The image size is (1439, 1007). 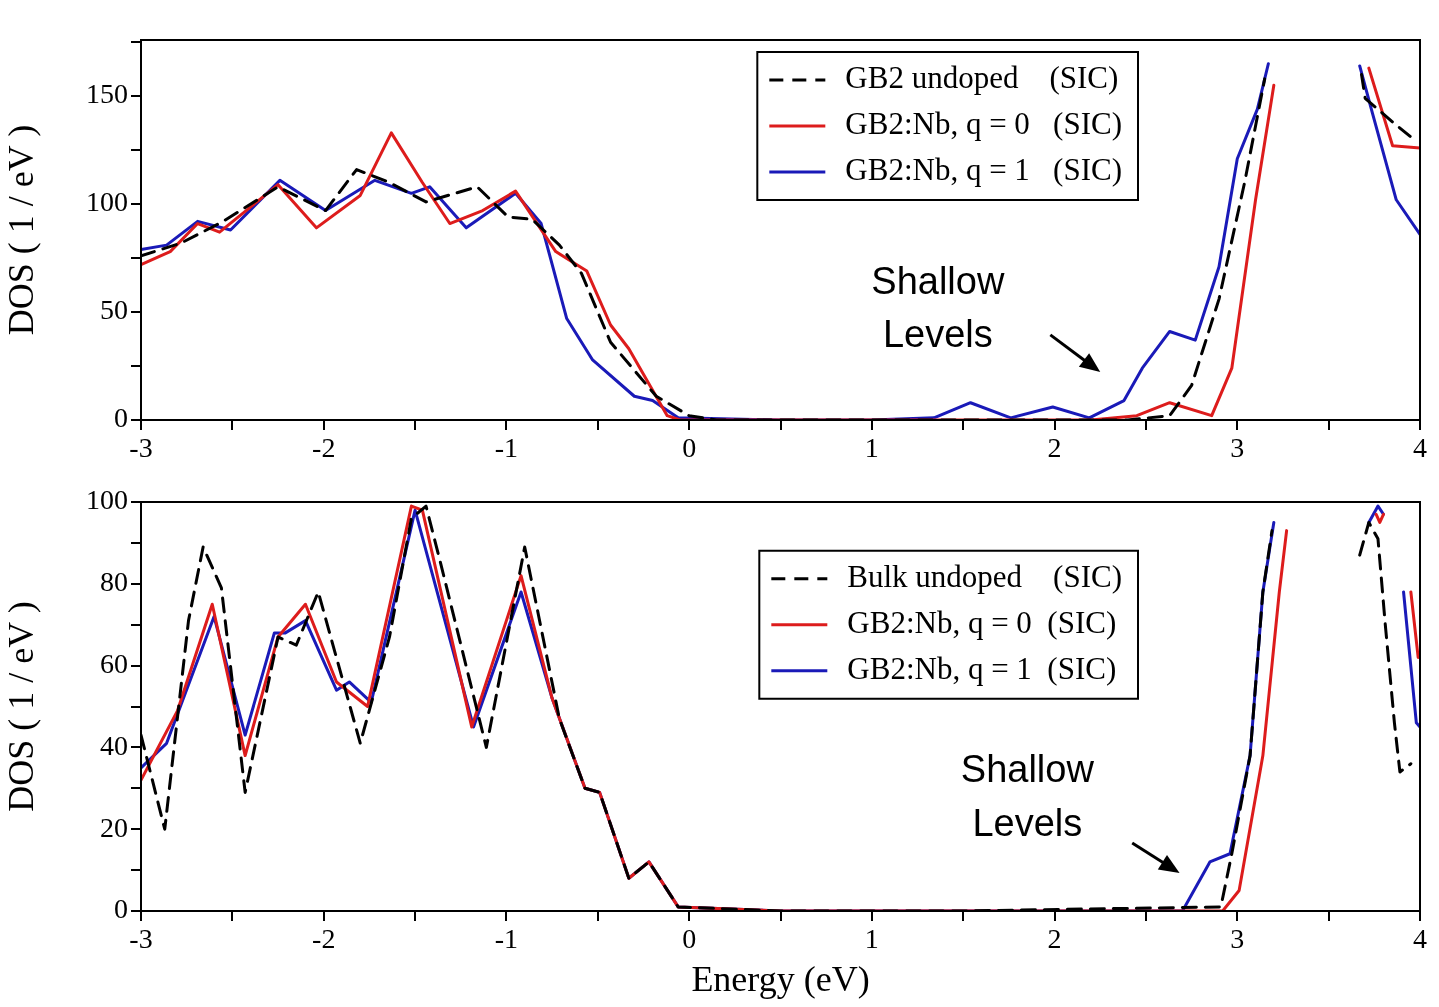 What do you see at coordinates (114, 582) in the screenshot?
I see `y-tick-label: 80` at bounding box center [114, 582].